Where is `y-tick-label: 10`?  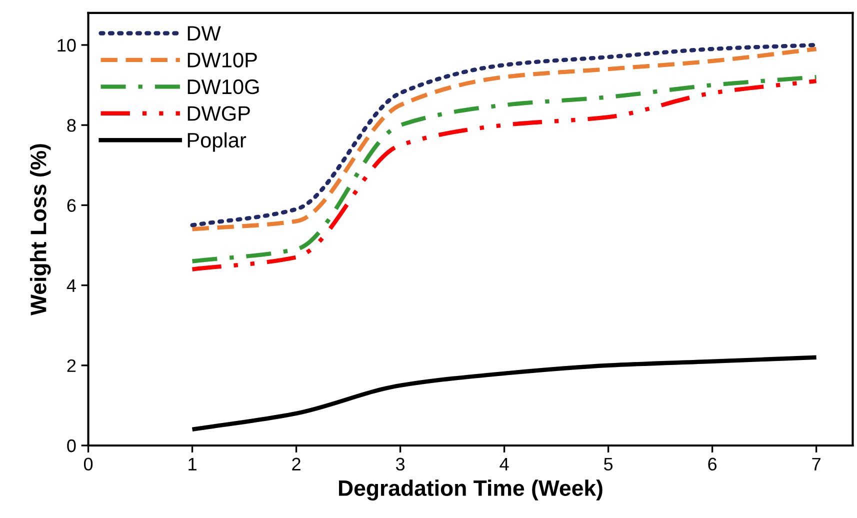
y-tick-label: 10 is located at coordinates (67, 45).